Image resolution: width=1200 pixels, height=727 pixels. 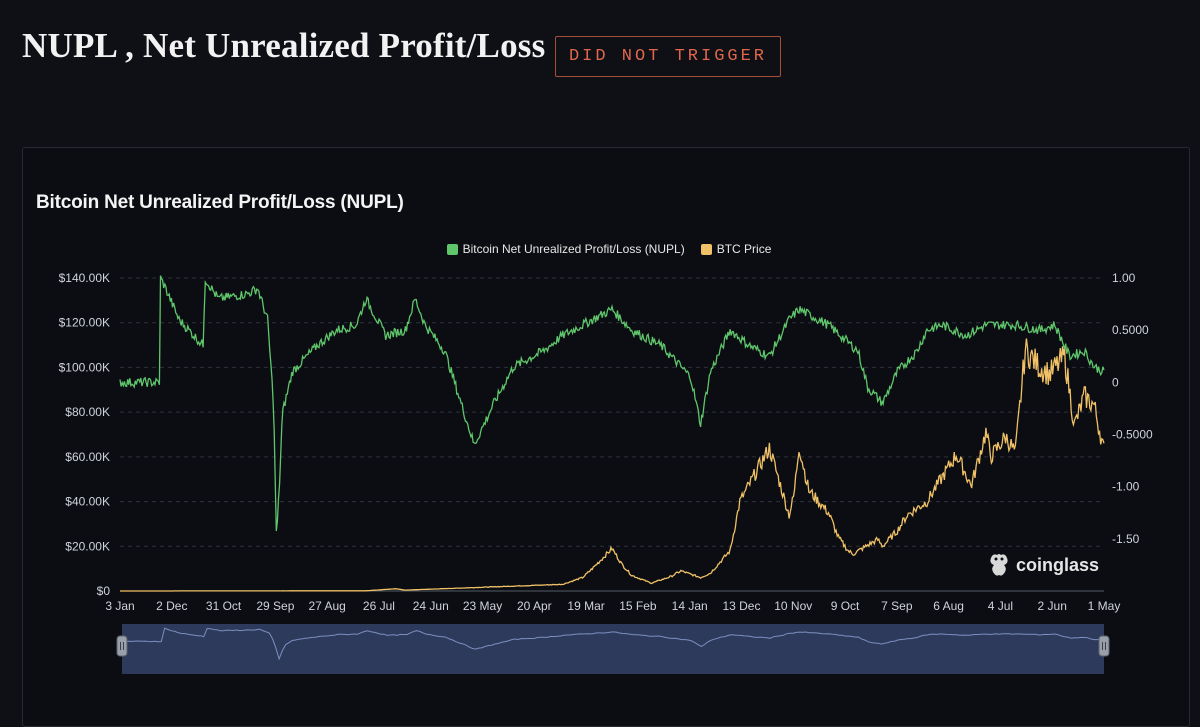 I want to click on x-tick-label: 1 May, so click(x=1104, y=606).